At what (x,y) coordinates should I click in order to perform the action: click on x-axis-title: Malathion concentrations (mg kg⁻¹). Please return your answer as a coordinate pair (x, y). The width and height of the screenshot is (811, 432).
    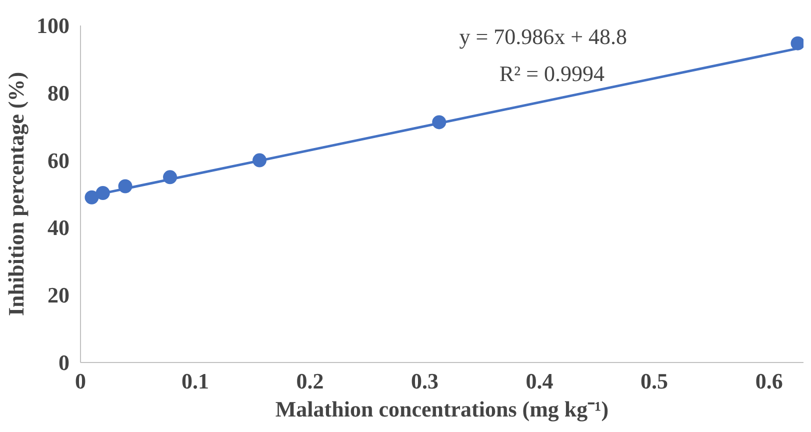
    Looking at the image, I should click on (442, 409).